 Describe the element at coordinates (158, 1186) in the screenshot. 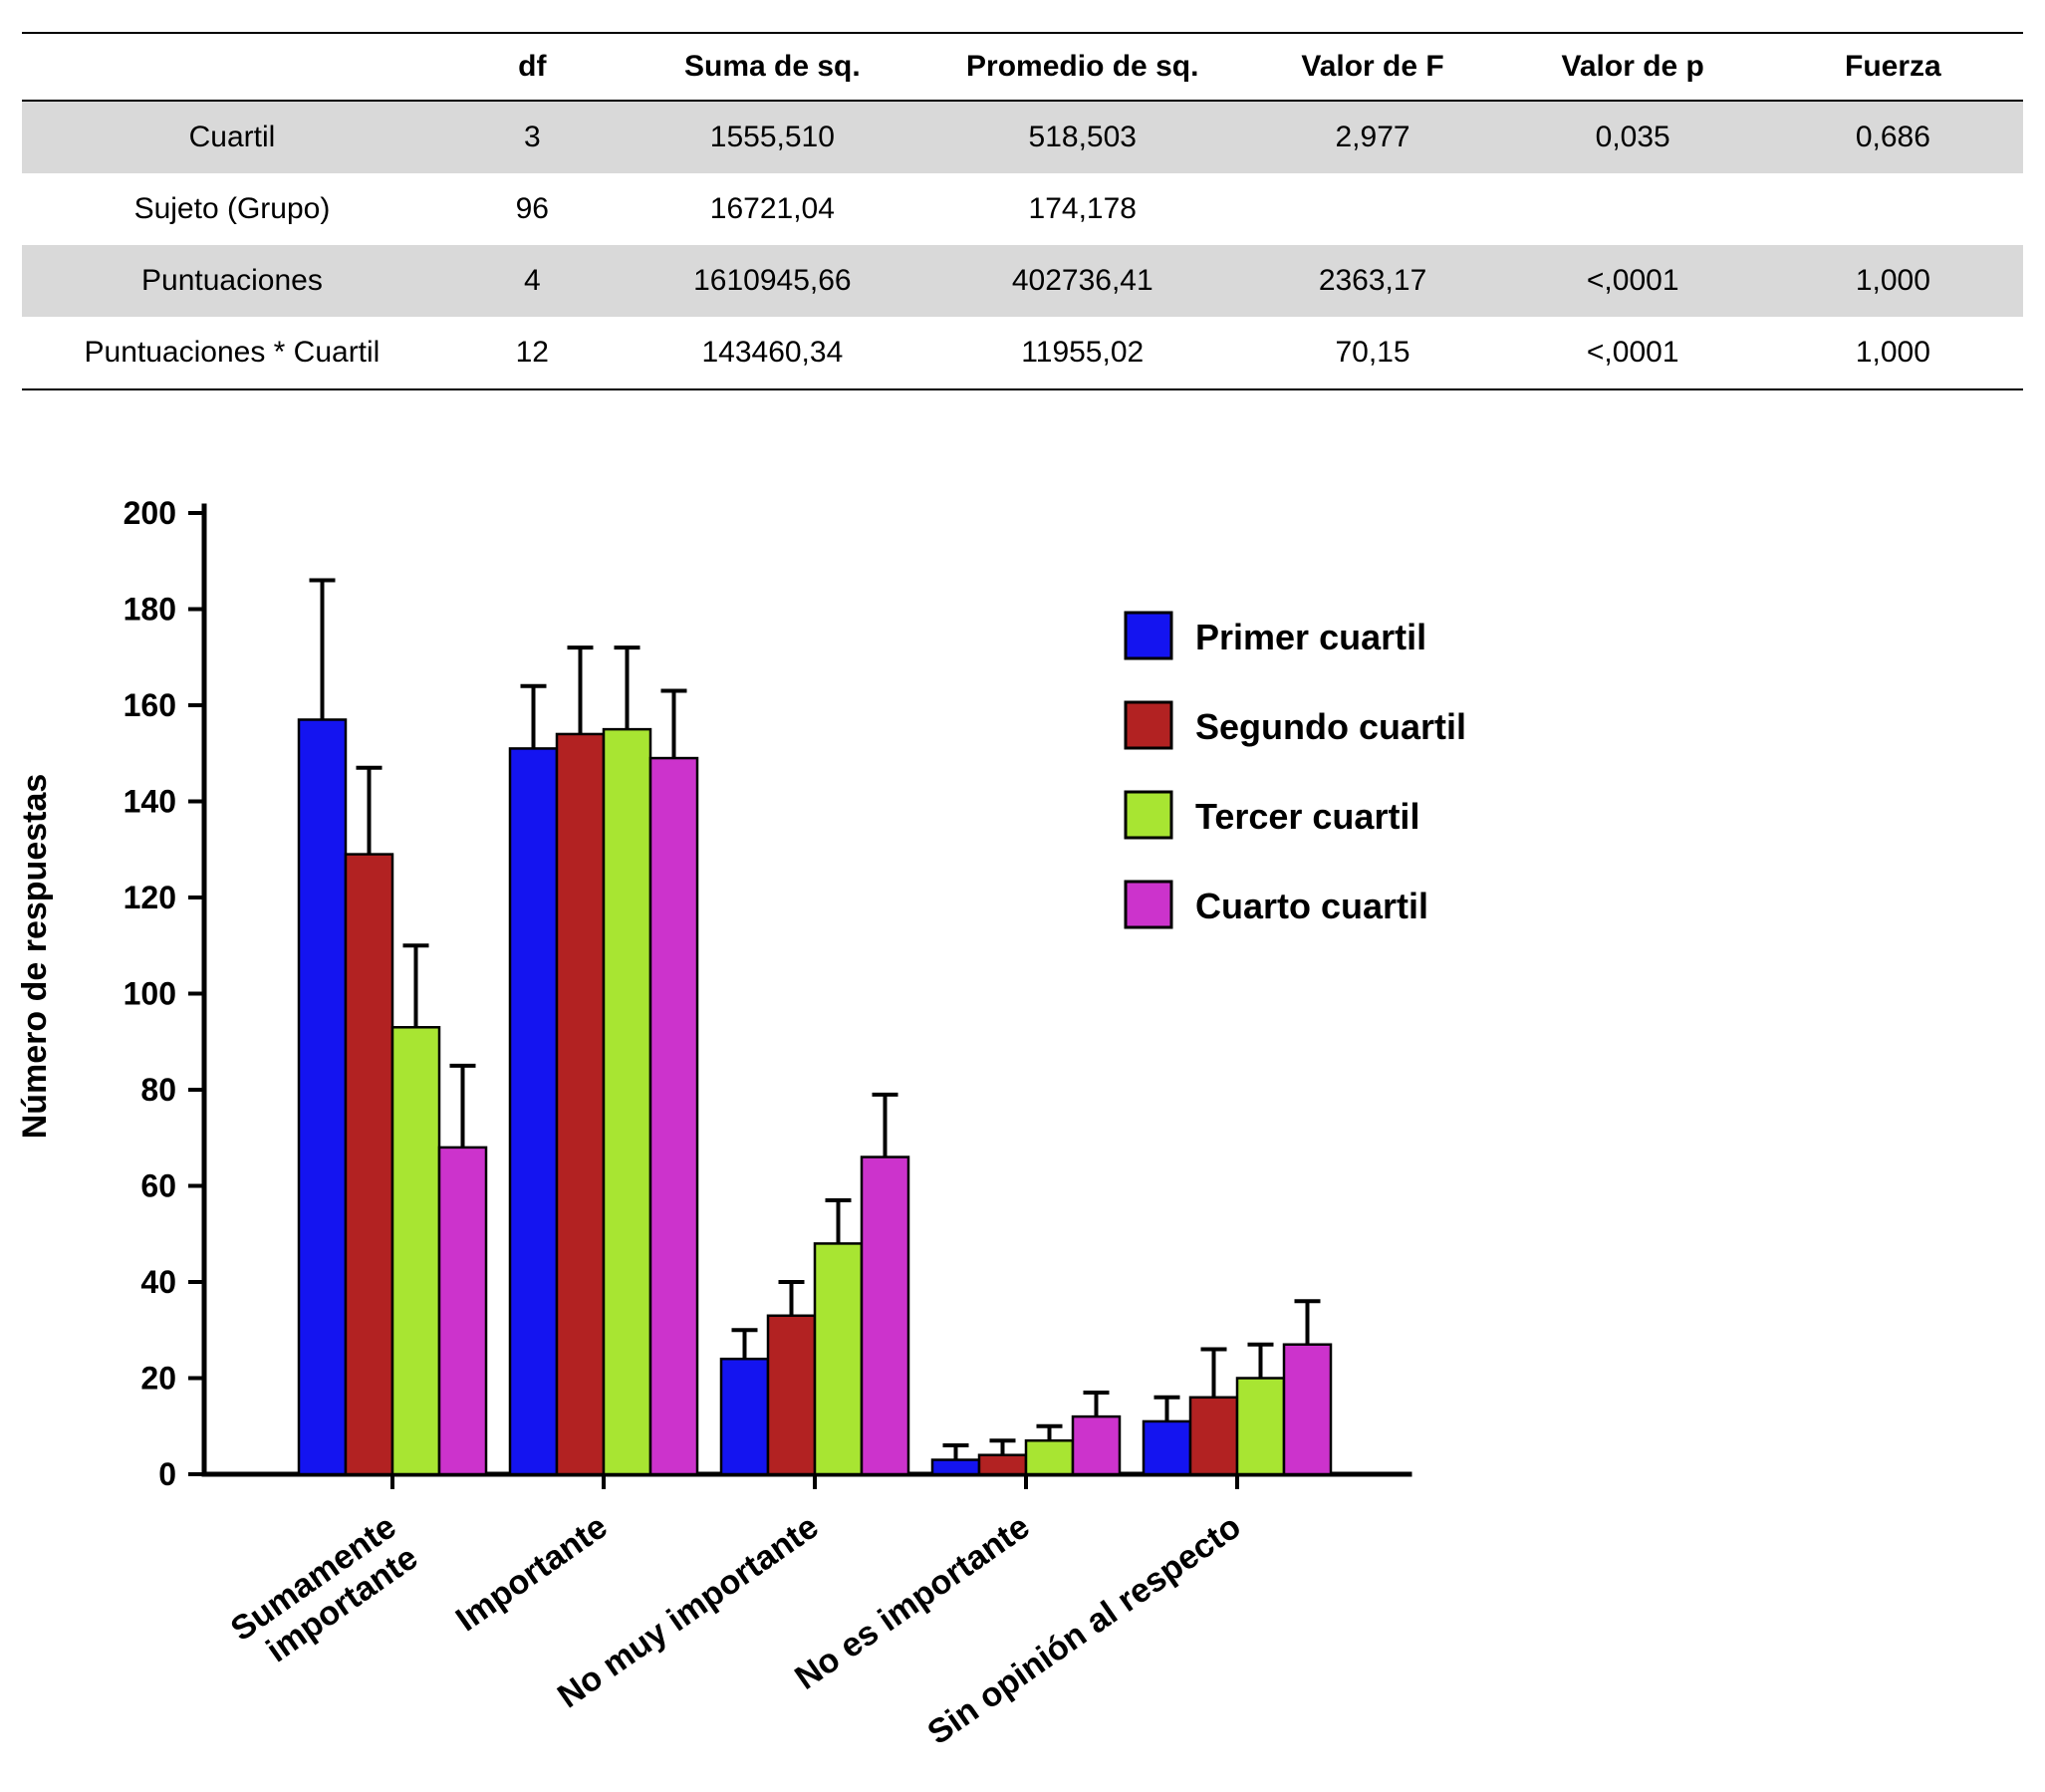

I see `y-tick-label: 60` at that location.